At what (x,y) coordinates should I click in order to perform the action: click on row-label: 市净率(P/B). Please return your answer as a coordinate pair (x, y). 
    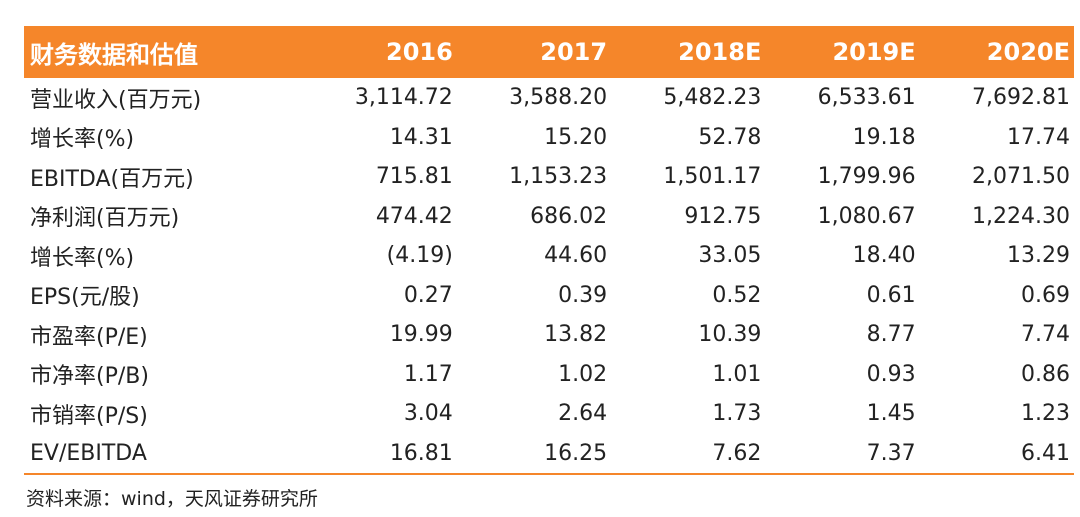
    Looking at the image, I should click on (89, 377).